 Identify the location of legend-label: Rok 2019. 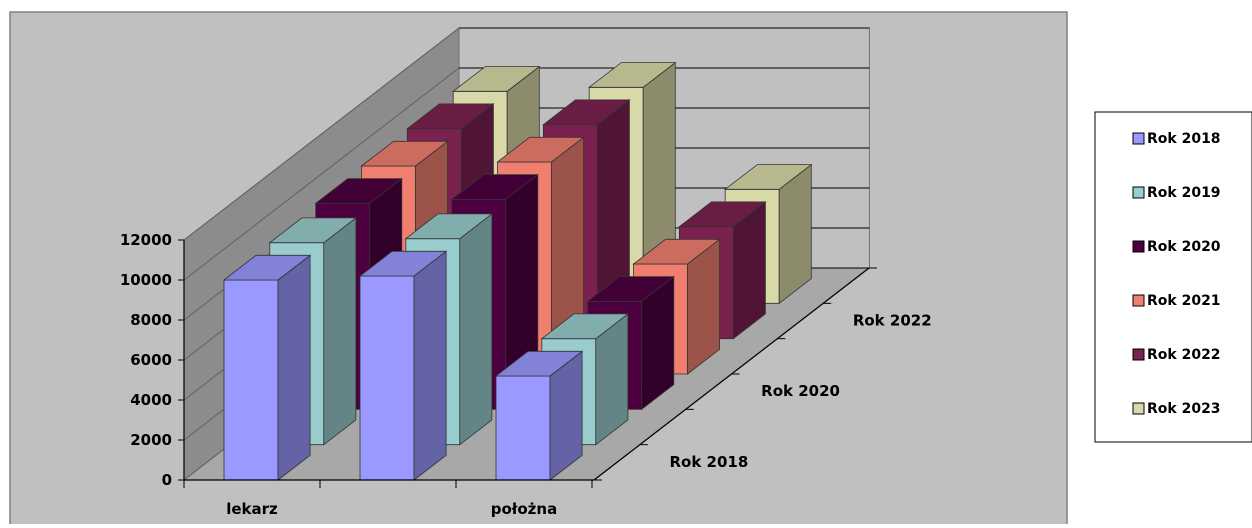
(1184, 193).